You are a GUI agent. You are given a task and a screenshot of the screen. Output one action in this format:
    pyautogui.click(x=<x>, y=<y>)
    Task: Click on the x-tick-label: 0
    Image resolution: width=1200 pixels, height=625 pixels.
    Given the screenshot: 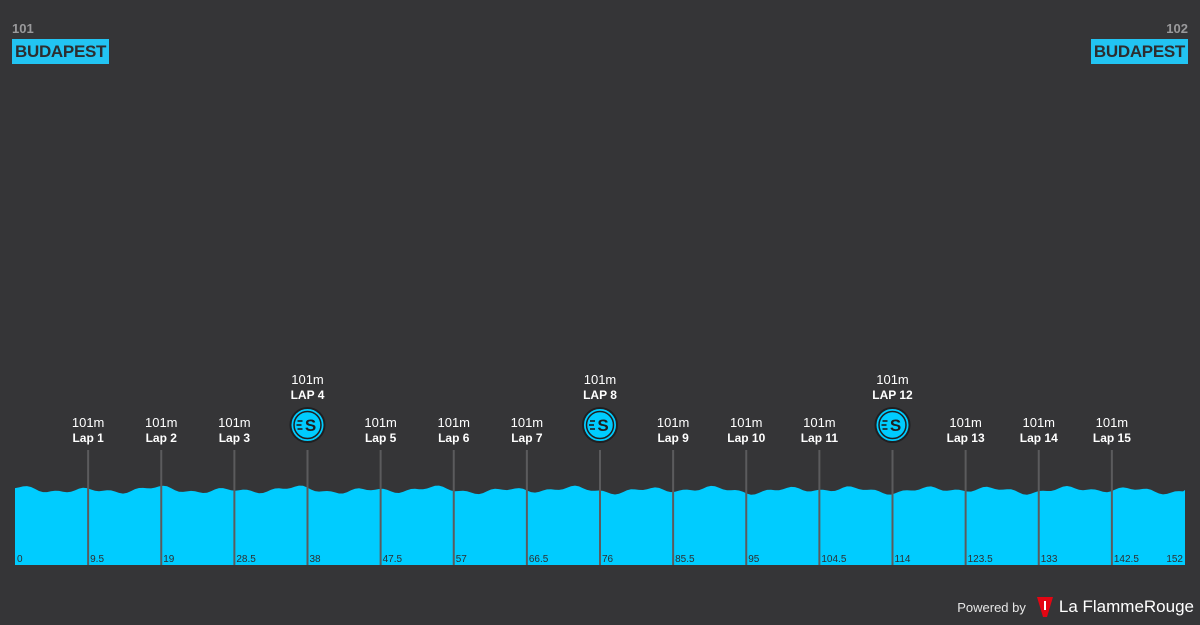 What is the action you would take?
    pyautogui.click(x=20, y=559)
    